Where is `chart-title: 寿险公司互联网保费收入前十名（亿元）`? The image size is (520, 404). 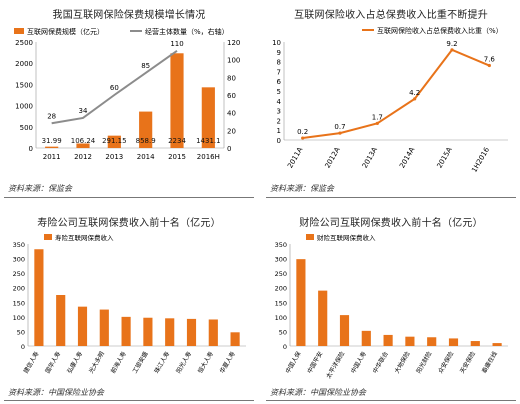
chart-title: 寿险公司互联网保费收入前十名（亿元） is located at coordinates (129, 223).